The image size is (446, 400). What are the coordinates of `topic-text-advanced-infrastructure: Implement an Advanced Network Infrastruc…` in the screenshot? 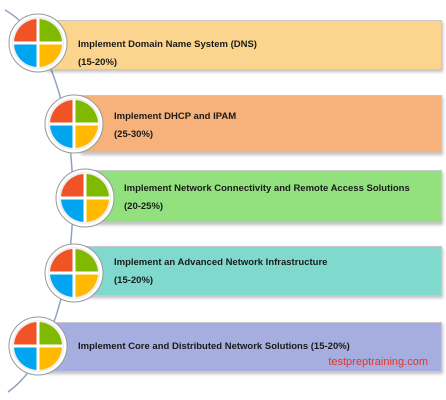 It's located at (220, 272).